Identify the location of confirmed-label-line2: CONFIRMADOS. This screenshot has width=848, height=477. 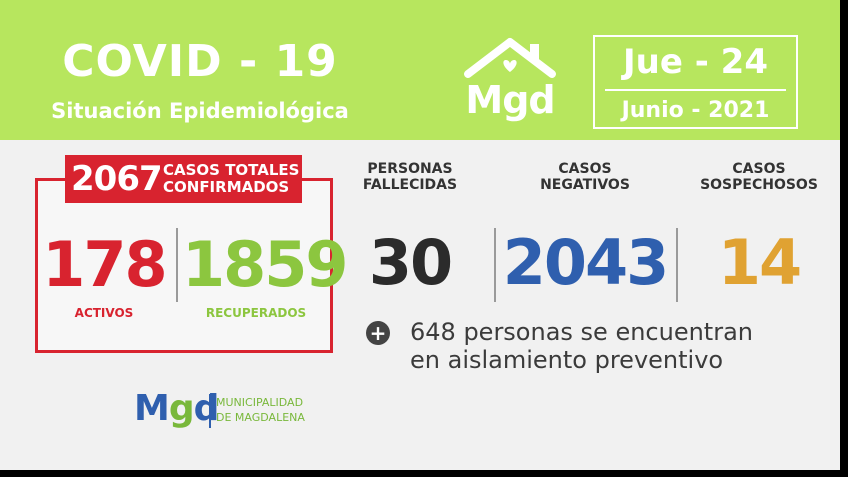
(226, 187).